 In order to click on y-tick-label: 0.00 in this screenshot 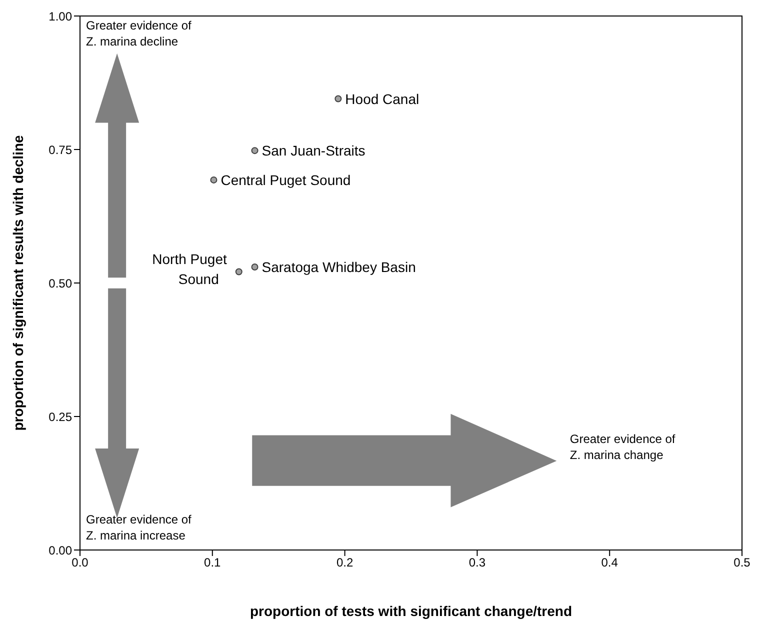, I will do `click(60, 550)`.